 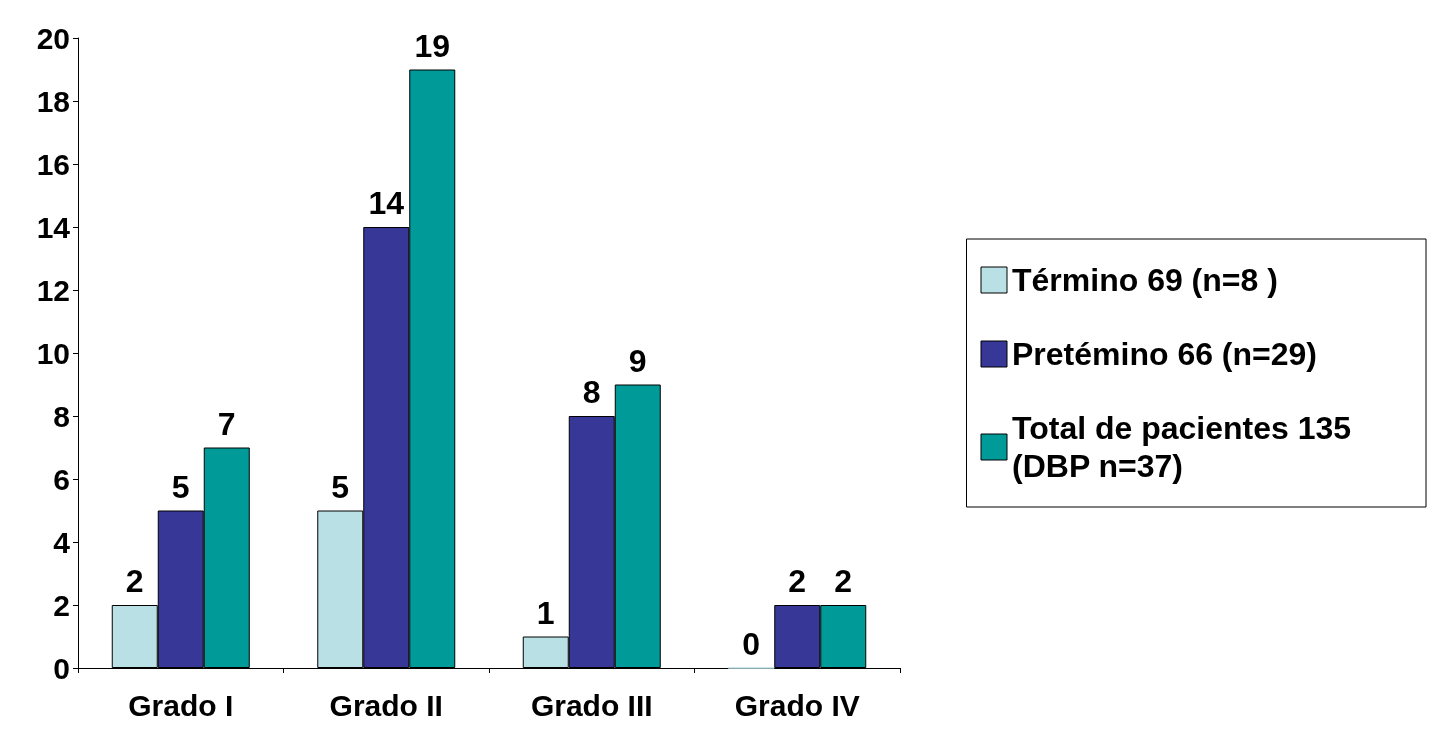 What do you see at coordinates (386, 203) in the screenshot?
I see `data-label: 14` at bounding box center [386, 203].